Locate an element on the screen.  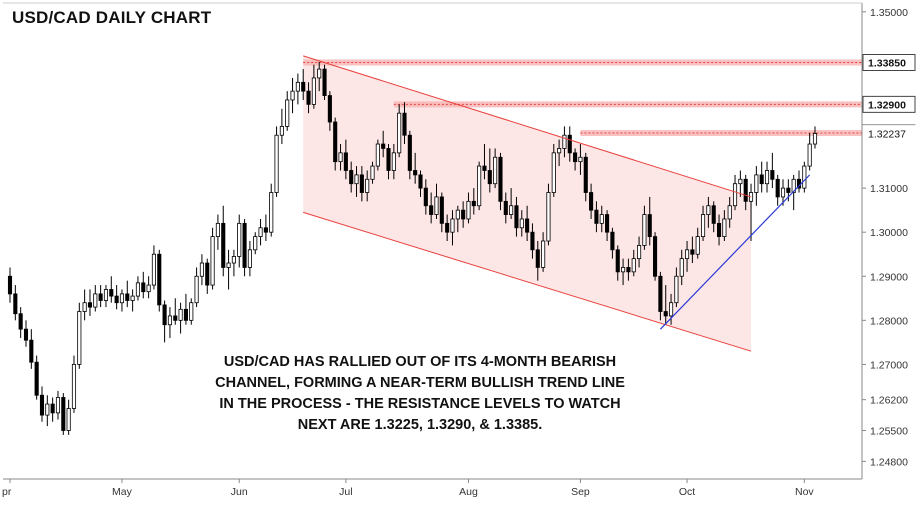
y-tick-label: 1.29000 is located at coordinates (889, 277).